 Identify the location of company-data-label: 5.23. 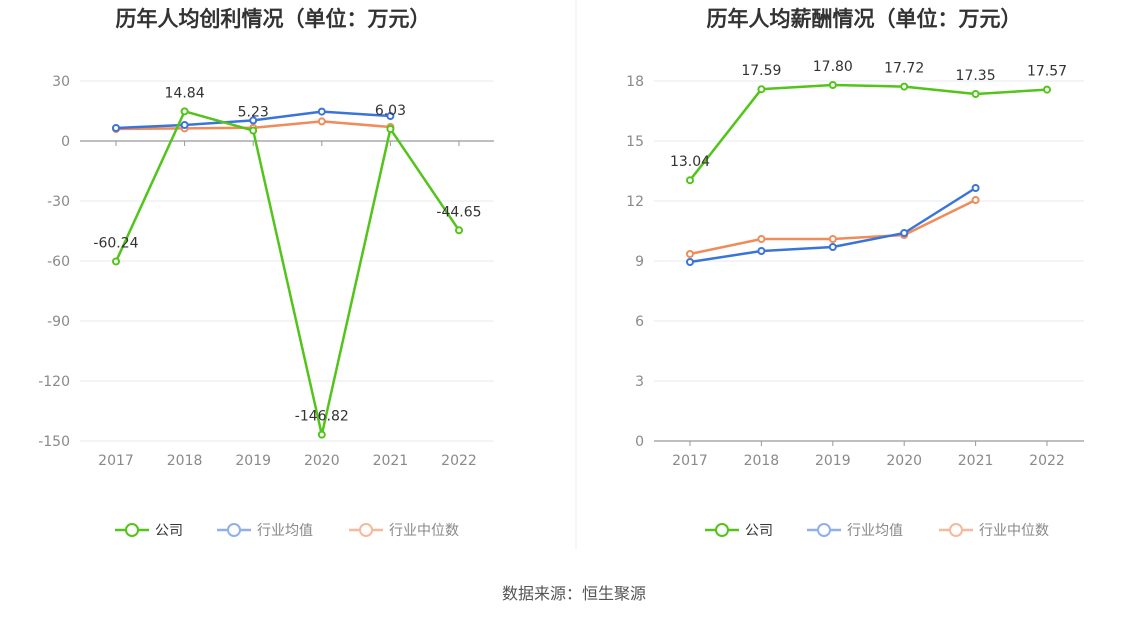
(253, 113).